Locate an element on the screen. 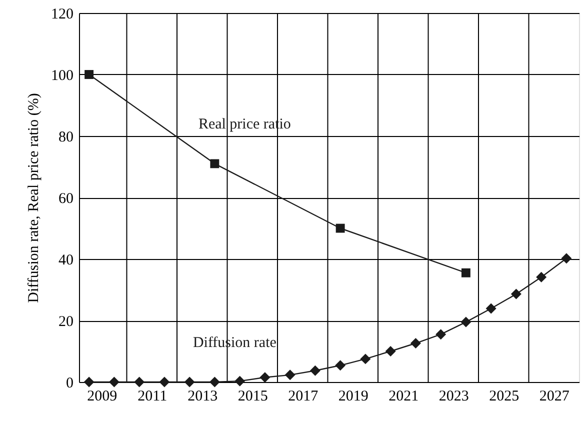 This screenshot has width=585, height=423. x-tick-label: 2013 is located at coordinates (203, 396).